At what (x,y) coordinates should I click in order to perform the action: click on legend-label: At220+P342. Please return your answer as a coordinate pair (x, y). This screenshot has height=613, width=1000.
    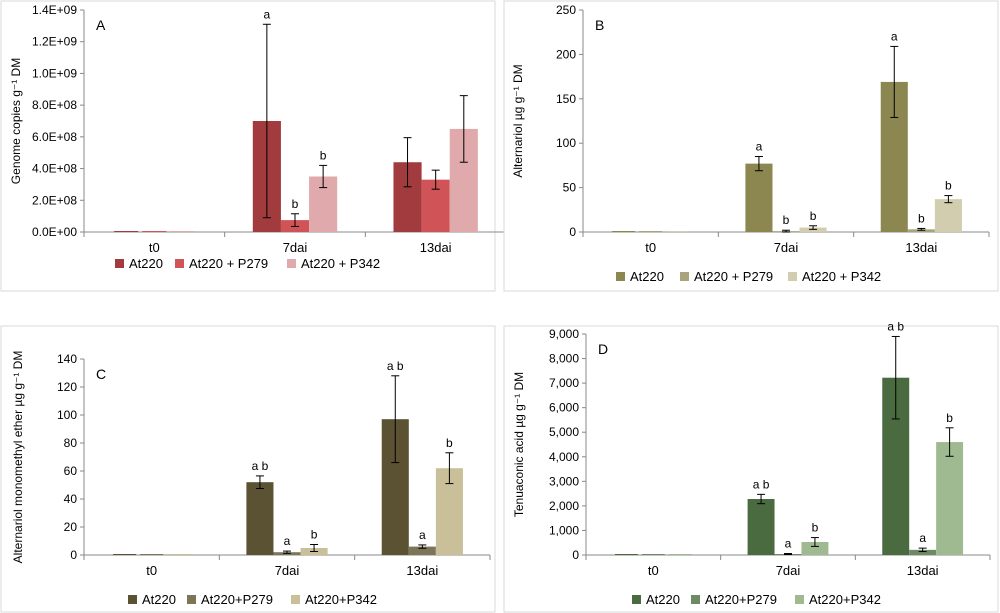
    Looking at the image, I should click on (341, 599).